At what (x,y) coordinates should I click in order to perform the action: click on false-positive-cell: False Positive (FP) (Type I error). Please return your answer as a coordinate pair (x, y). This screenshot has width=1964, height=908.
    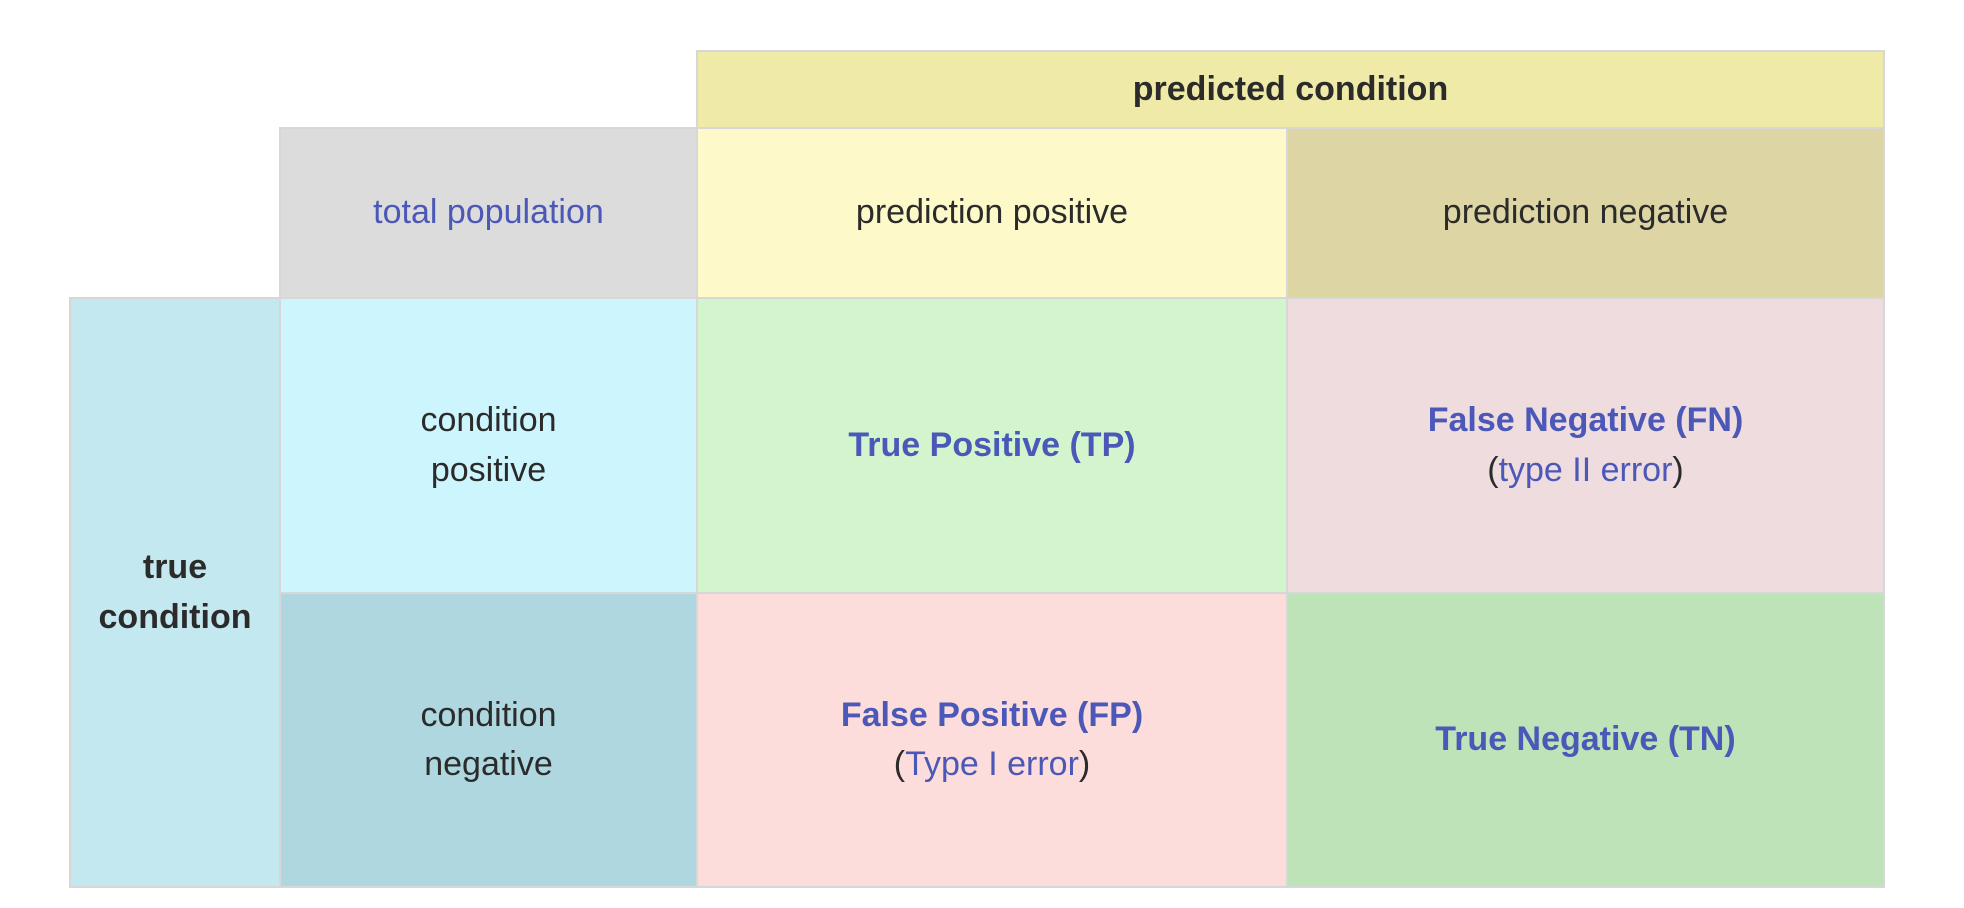
    Looking at the image, I should click on (992, 740).